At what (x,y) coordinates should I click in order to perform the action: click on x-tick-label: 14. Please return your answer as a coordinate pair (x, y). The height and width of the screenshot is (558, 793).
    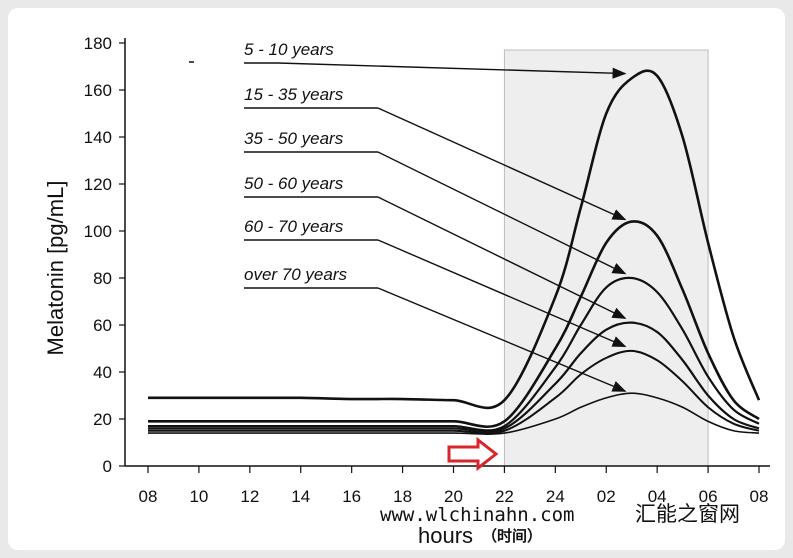
    Looking at the image, I should click on (300, 496).